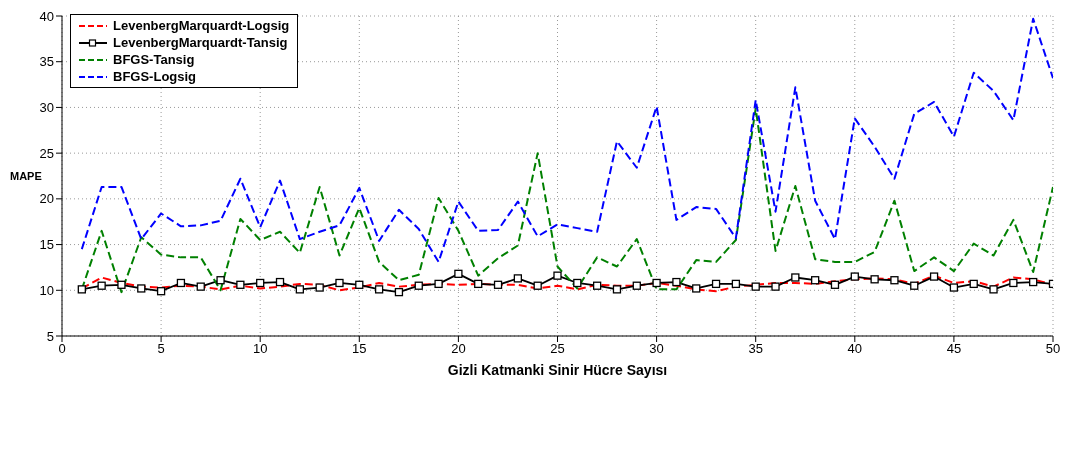  I want to click on legend-label: LevenbergMarquardt-Logsig, so click(201, 25).